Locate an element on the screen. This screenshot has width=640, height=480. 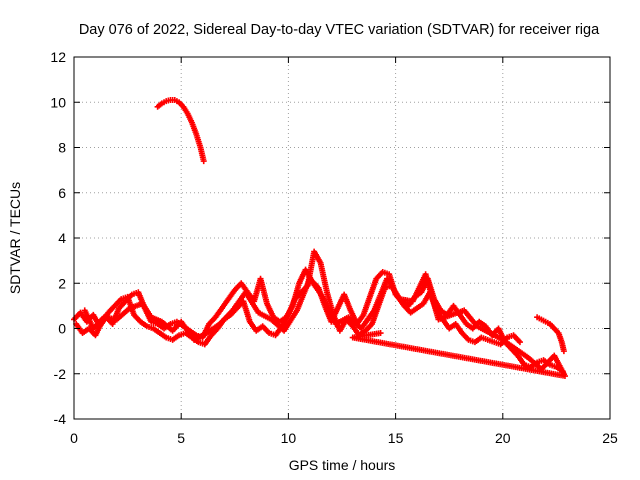
x-tick-label: 25 is located at coordinates (610, 438).